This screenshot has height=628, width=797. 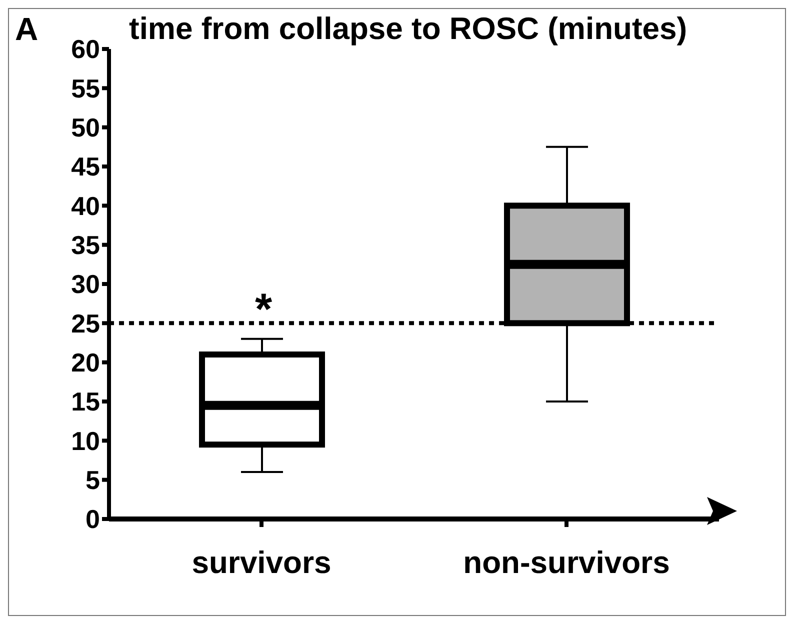 What do you see at coordinates (85, 205) in the screenshot?
I see `y-tick-label: 40` at bounding box center [85, 205].